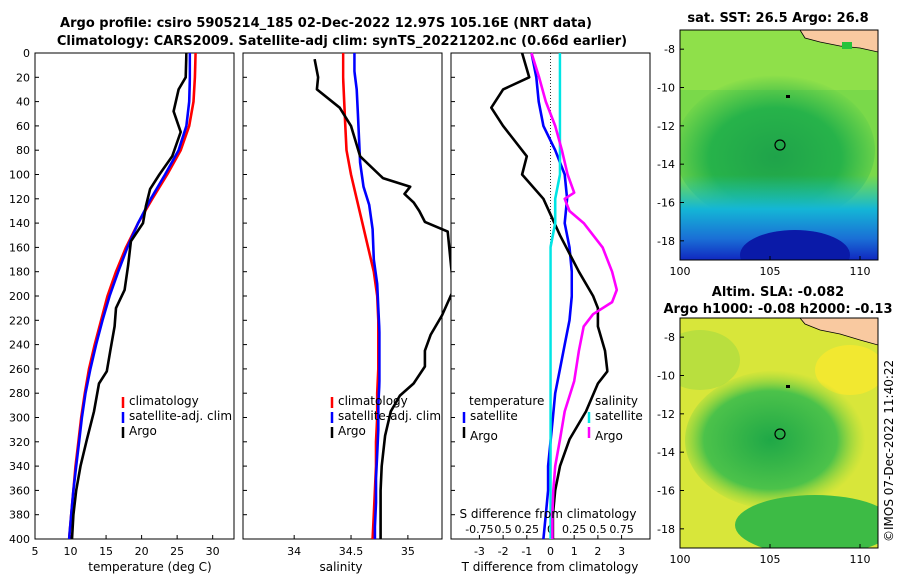  Describe the element at coordinates (19, 345) in the screenshot. I see `y-tick-label: 240` at that location.